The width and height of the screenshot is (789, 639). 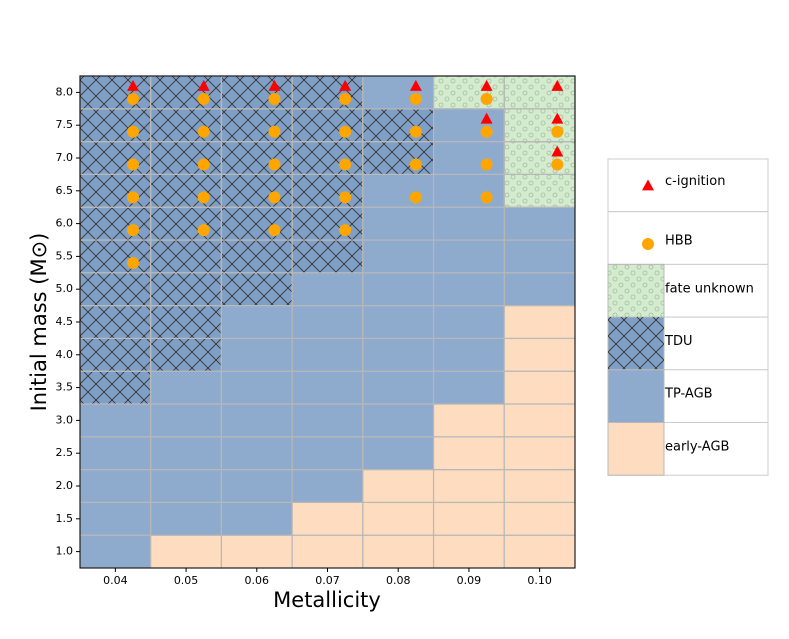 I want to click on y-tick-label: 5.5, so click(x=65, y=255).